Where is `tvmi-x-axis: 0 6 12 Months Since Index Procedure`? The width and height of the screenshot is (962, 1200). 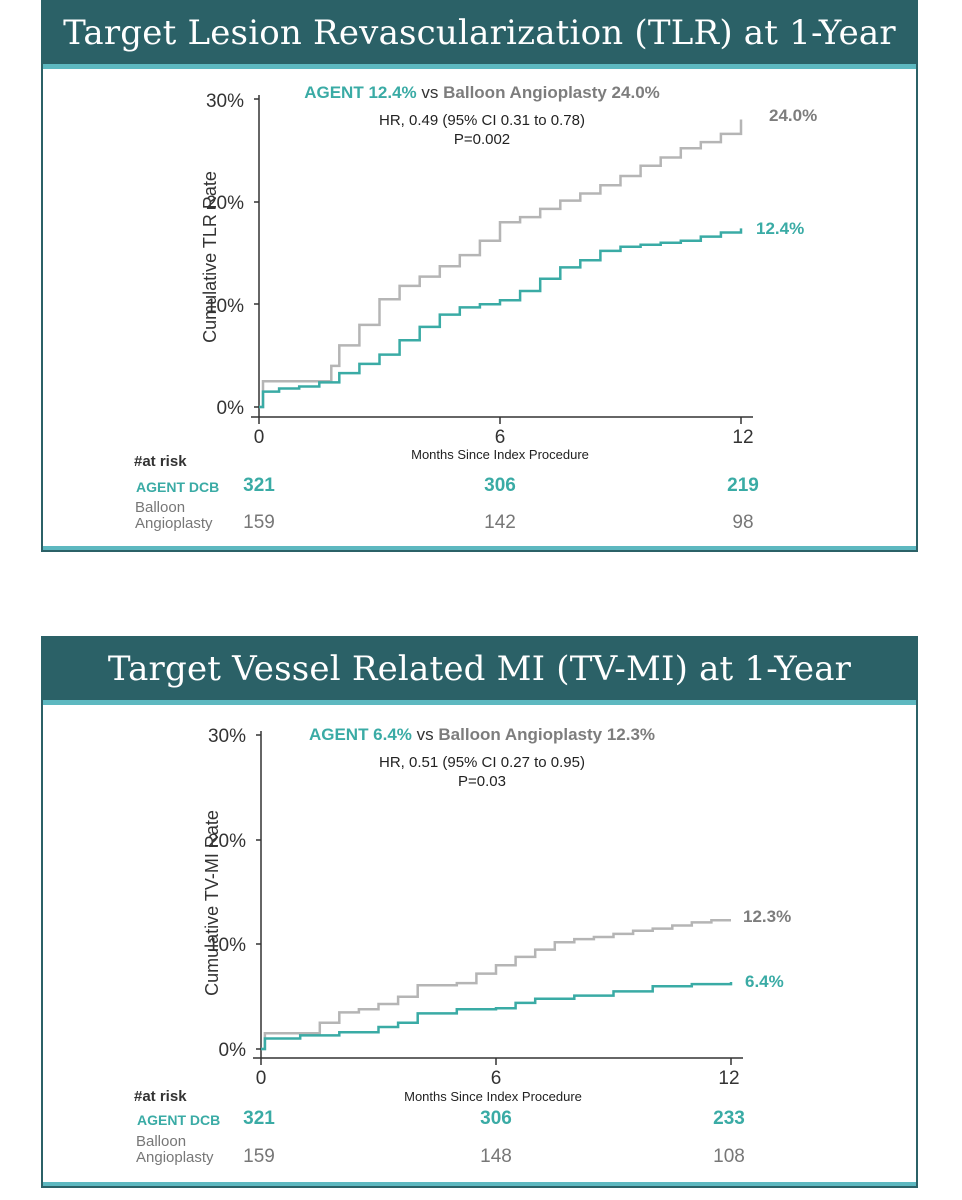 tvmi-x-axis: 0 6 12 Months Since Index Procedure is located at coordinates (498, 1080).